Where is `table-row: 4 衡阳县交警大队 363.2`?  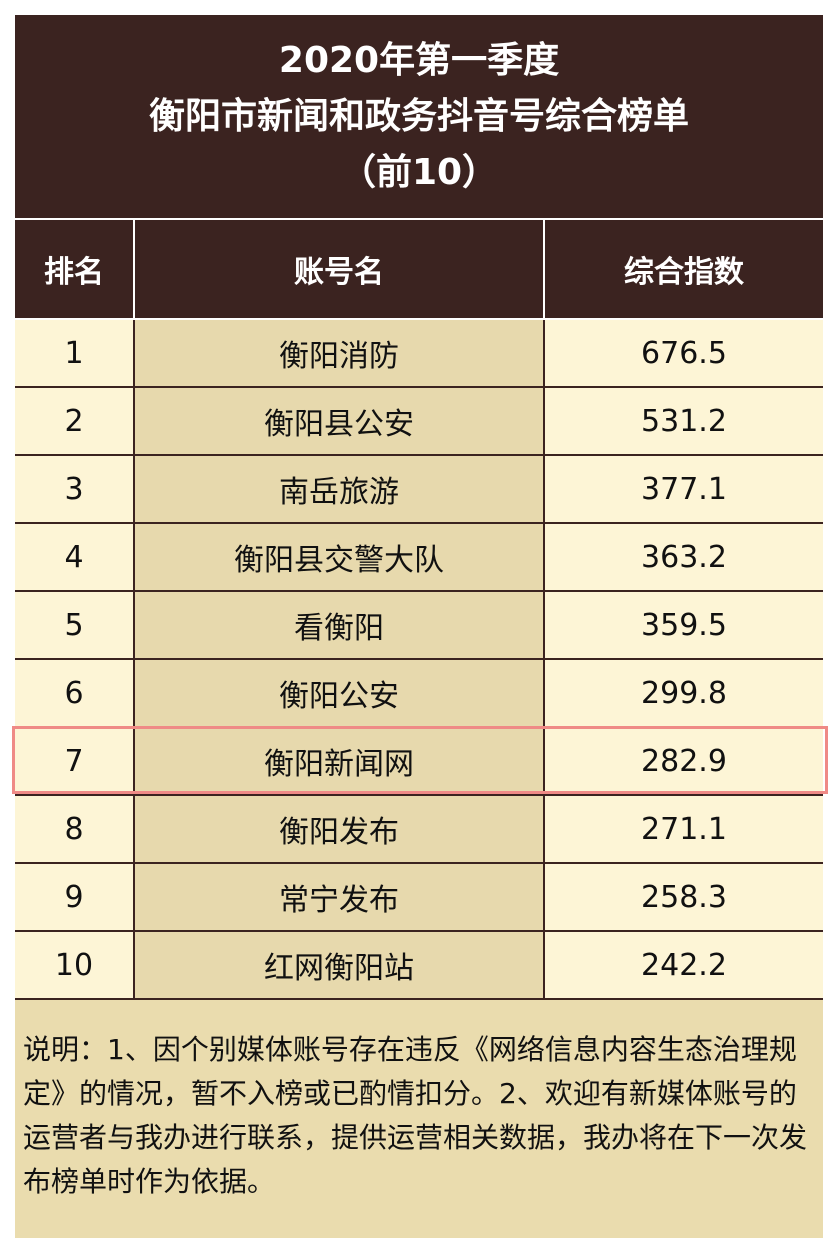
table-row: 4 衡阳县交警大队 363.2 is located at coordinates (419, 558).